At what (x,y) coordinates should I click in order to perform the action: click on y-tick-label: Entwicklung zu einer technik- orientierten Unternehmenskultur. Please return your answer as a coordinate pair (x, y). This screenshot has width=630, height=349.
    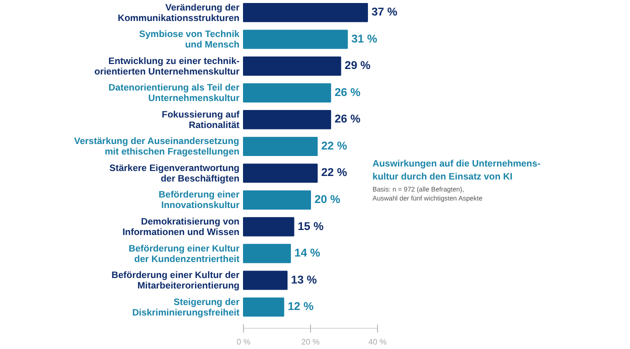
    Looking at the image, I should click on (167, 66).